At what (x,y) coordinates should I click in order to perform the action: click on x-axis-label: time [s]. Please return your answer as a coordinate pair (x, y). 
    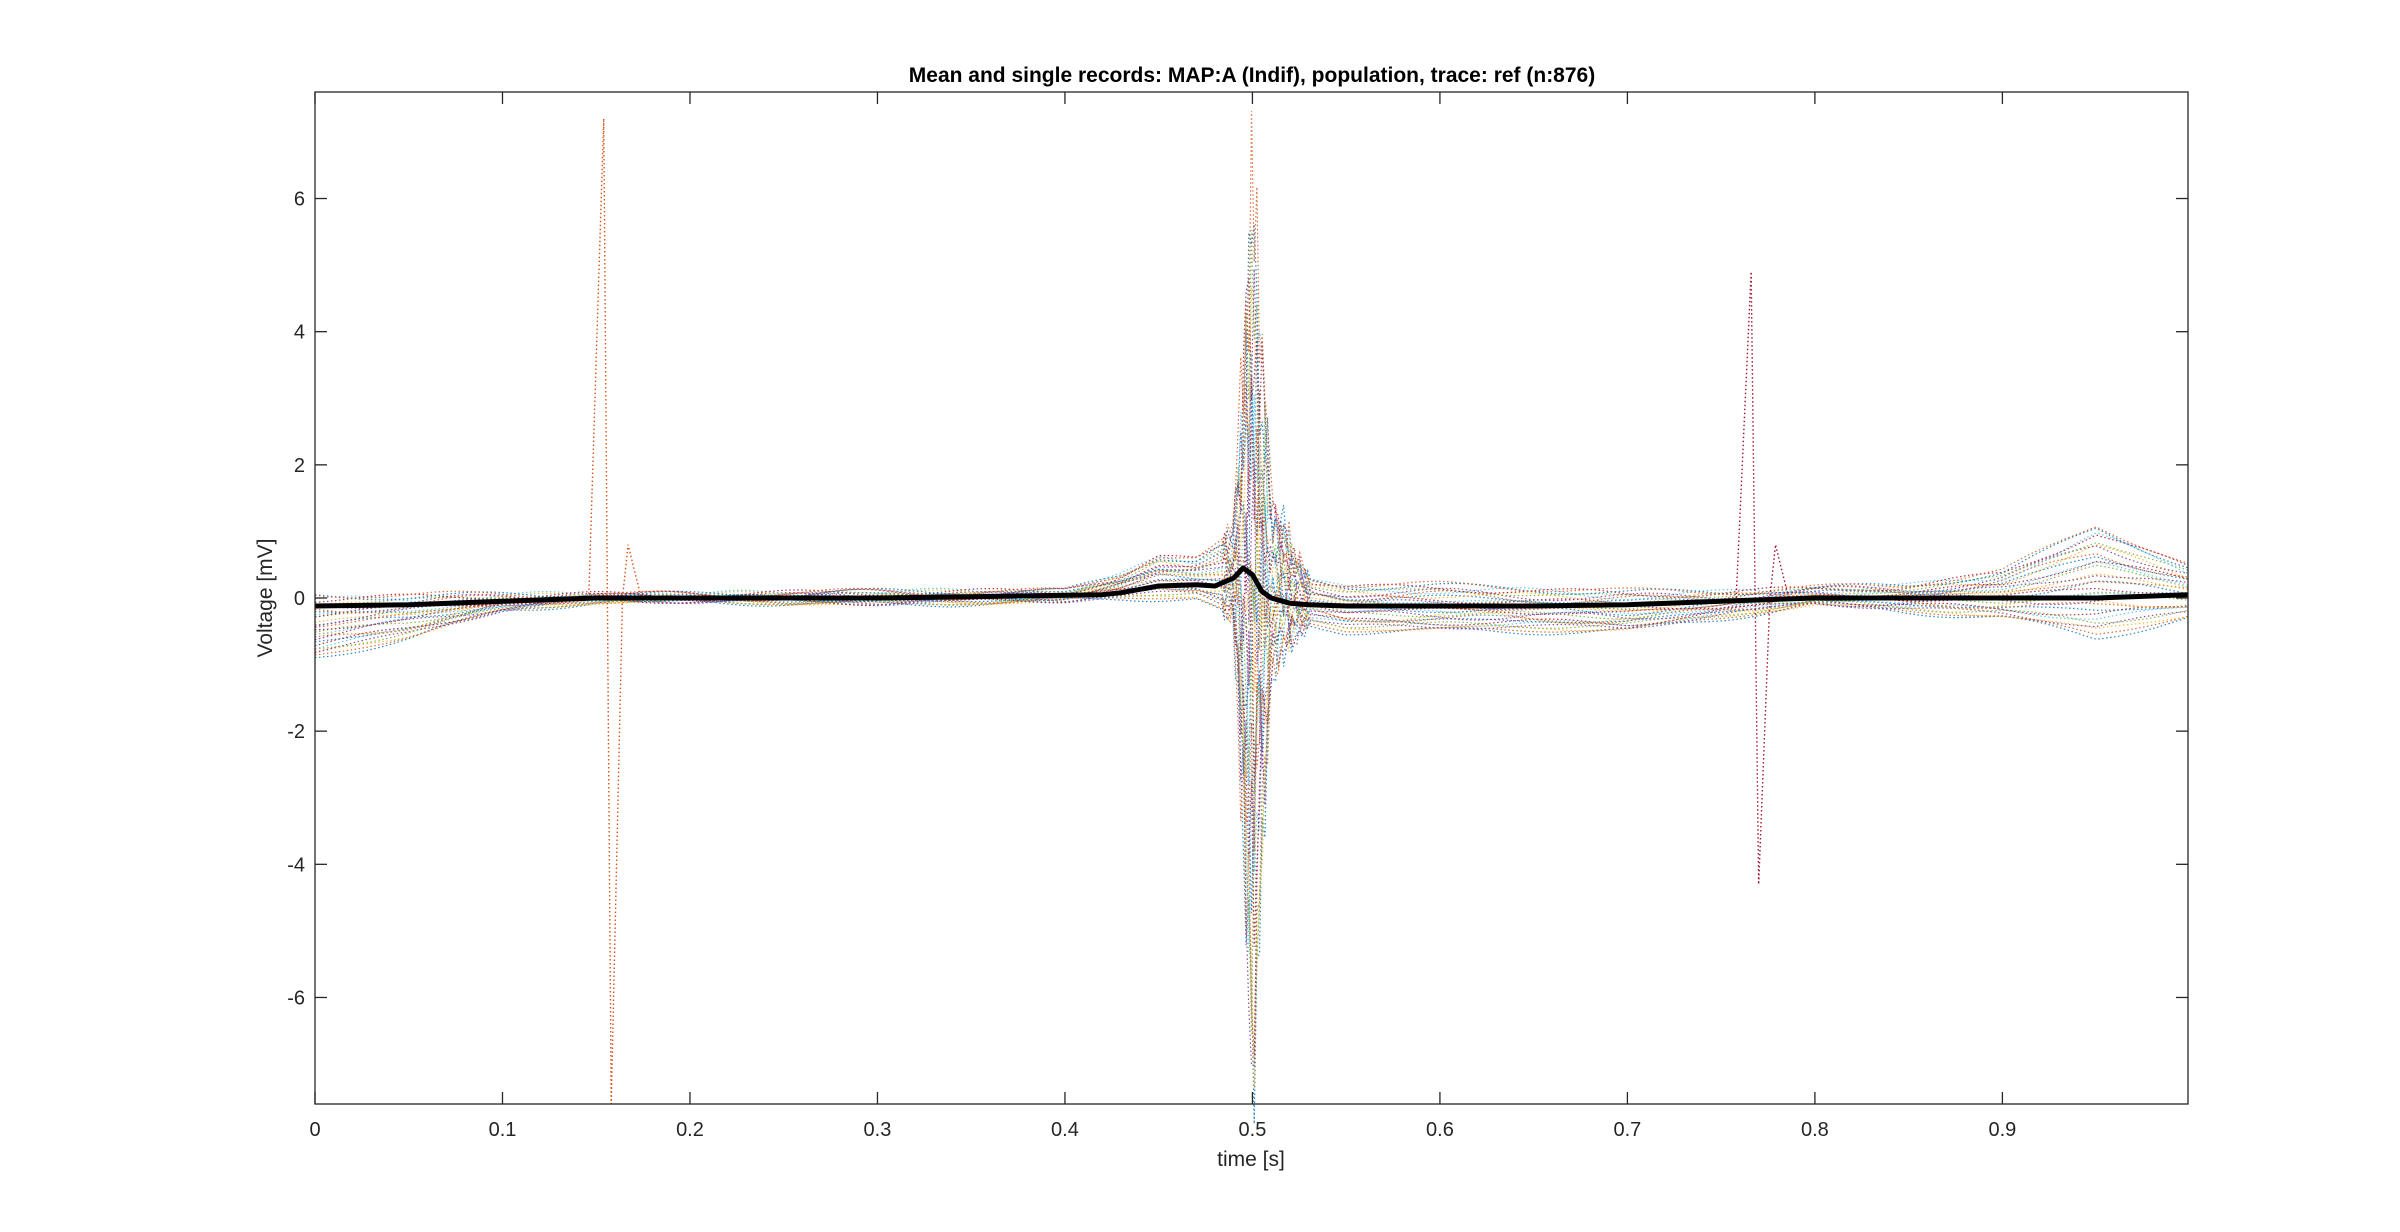
    Looking at the image, I should click on (1251, 1159).